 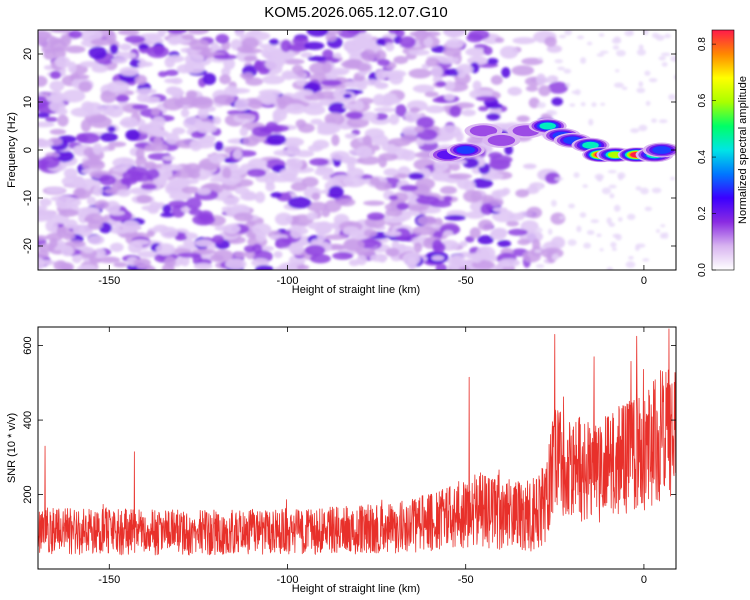 I want to click on spectrogram-y-label: Frequency (Hz), so click(x=12, y=150).